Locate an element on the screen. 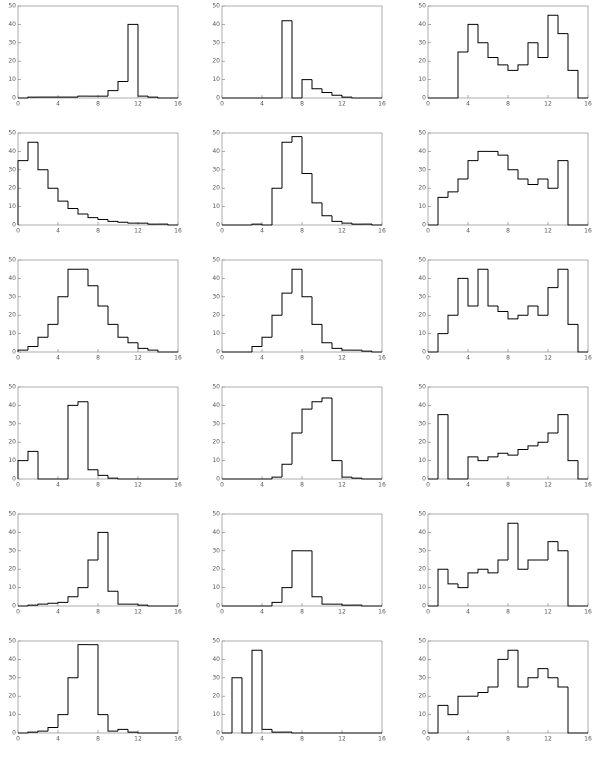 The image size is (600, 762). x-tick-label: 4 is located at coordinates (468, 612).